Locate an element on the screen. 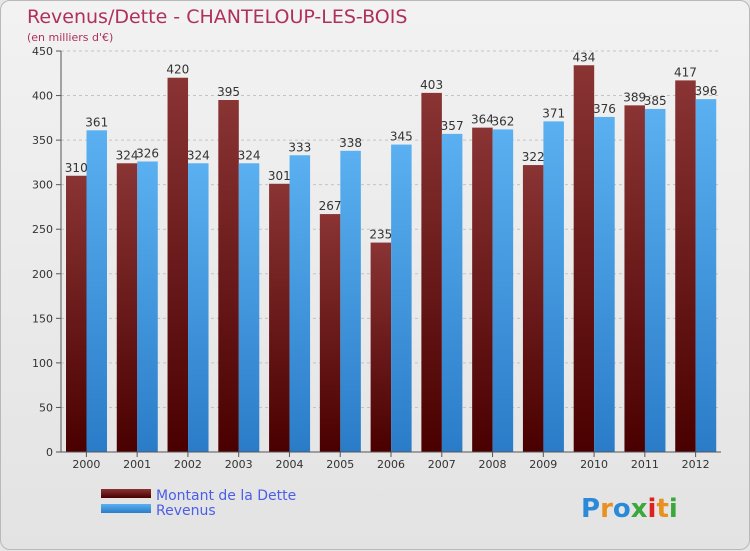 The height and width of the screenshot is (551, 750). value-label: 310 is located at coordinates (76, 168).